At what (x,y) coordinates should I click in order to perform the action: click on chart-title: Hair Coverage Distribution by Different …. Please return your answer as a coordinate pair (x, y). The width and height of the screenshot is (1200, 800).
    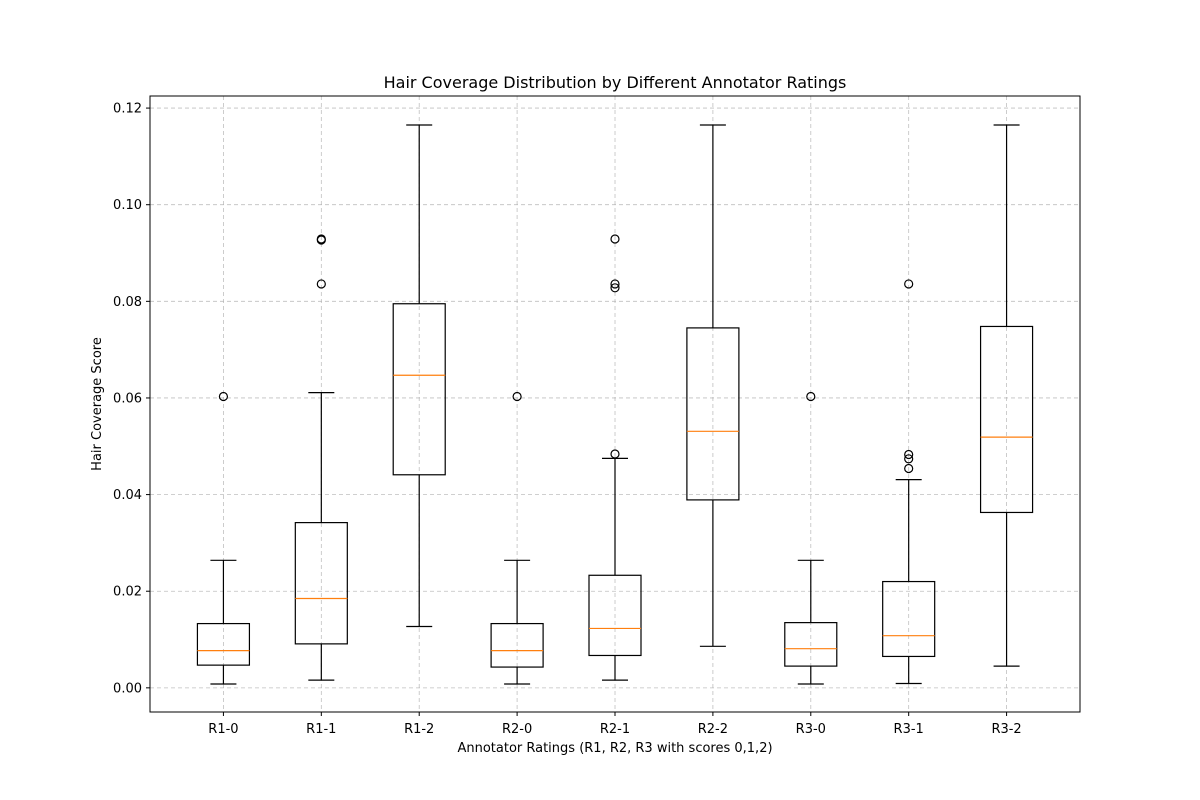
    Looking at the image, I should click on (615, 82).